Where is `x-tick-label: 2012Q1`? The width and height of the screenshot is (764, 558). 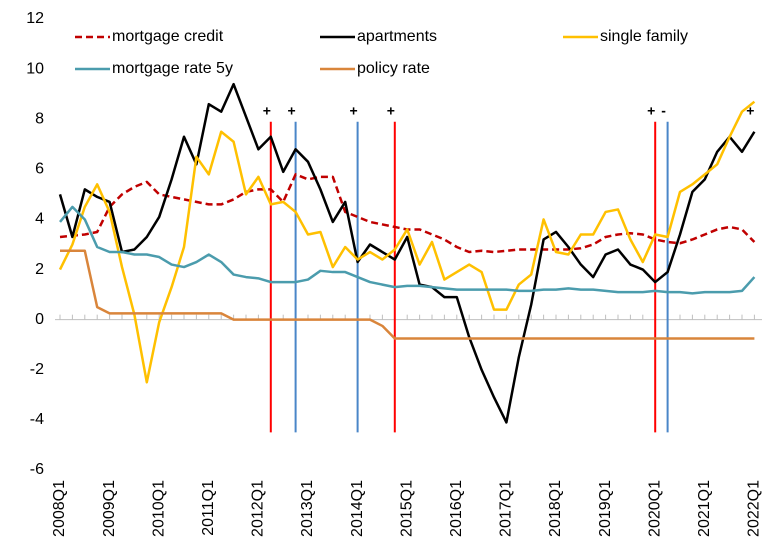 x-tick-label: 2012Q1 is located at coordinates (258, 508).